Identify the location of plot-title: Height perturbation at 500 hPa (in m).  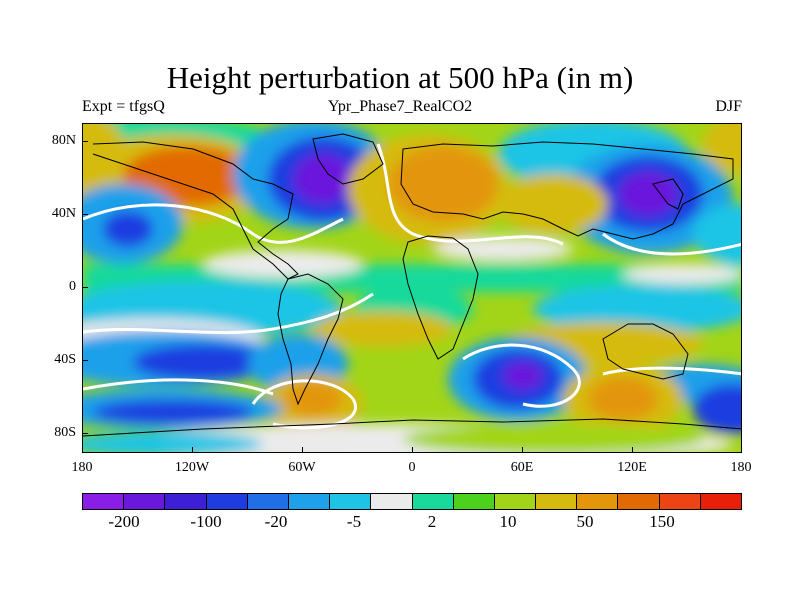
(400, 77).